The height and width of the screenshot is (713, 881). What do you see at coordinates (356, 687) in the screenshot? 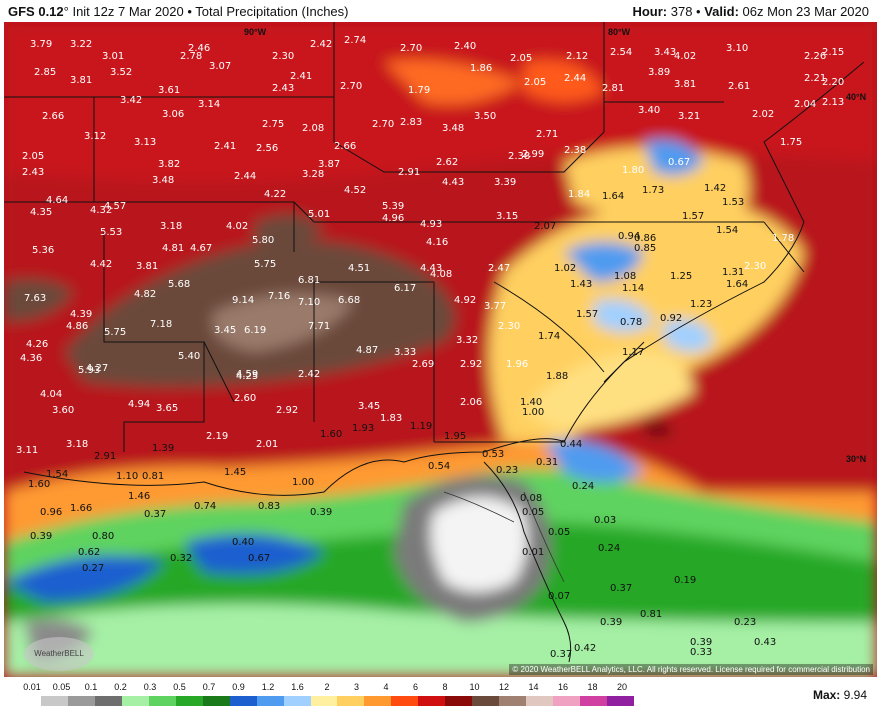
I see `legend-tick-label: 3` at bounding box center [356, 687].